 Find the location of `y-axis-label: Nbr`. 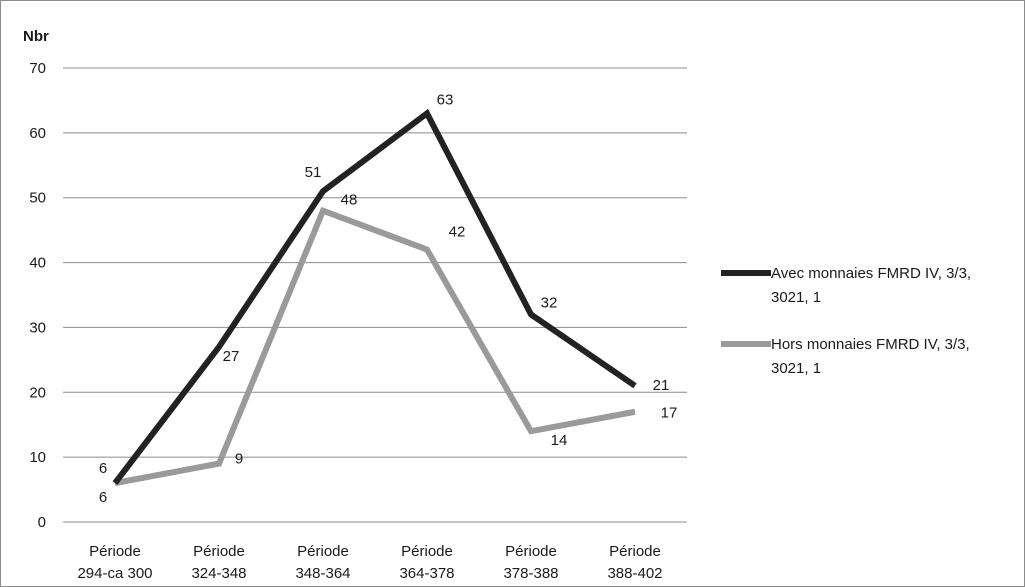

y-axis-label: Nbr is located at coordinates (36, 36).